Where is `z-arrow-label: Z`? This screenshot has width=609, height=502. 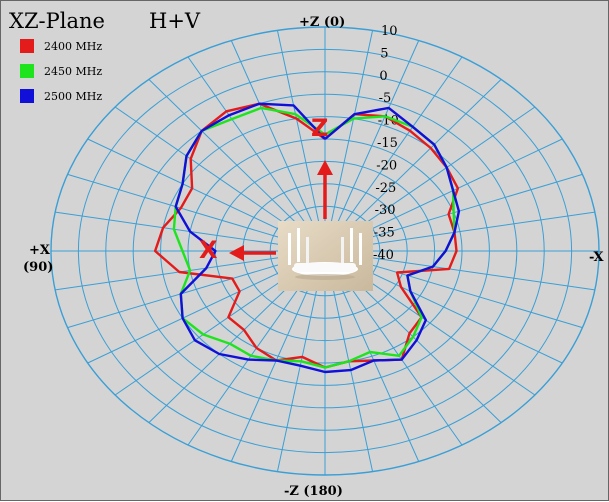 z-arrow-label: Z is located at coordinates (319, 128).